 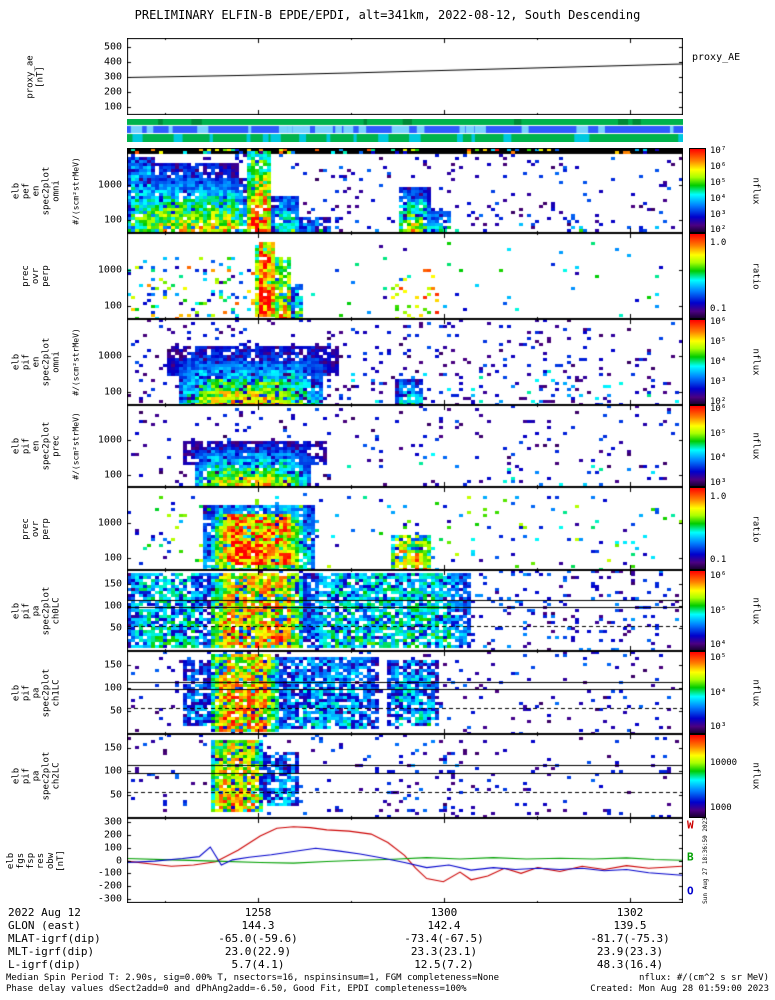 What do you see at coordinates (258, 912) in the screenshot?
I see `time-tick-label: 1258` at bounding box center [258, 912].